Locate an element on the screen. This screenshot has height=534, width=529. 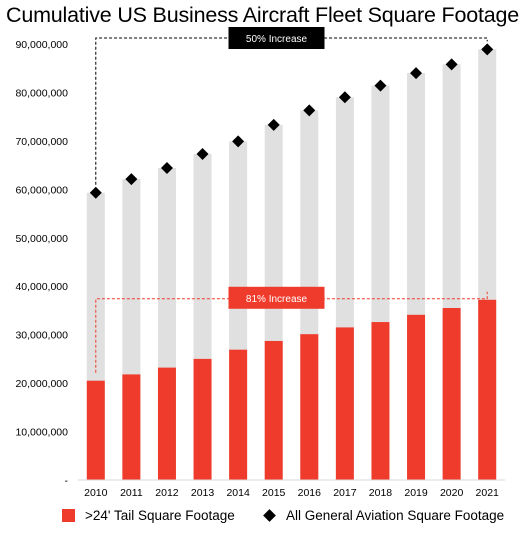
y-tick-label: 40,000,000 is located at coordinates (41, 287).